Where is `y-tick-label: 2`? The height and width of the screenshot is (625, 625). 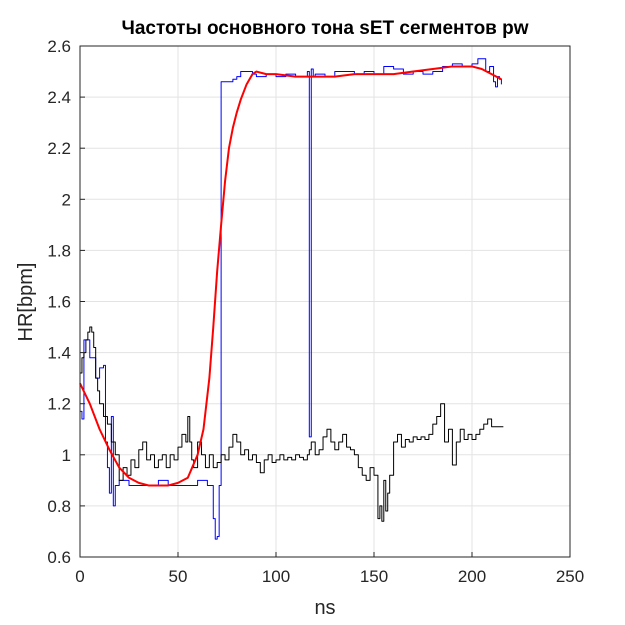
y-tick-label: 2 is located at coordinates (66, 199).